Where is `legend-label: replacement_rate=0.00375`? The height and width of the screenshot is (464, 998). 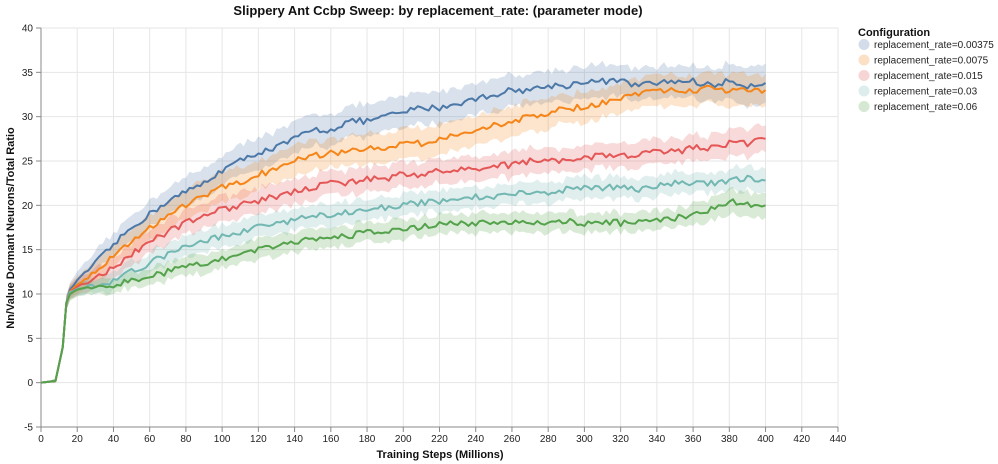
legend-label: replacement_rate=0.00375 is located at coordinates (934, 45).